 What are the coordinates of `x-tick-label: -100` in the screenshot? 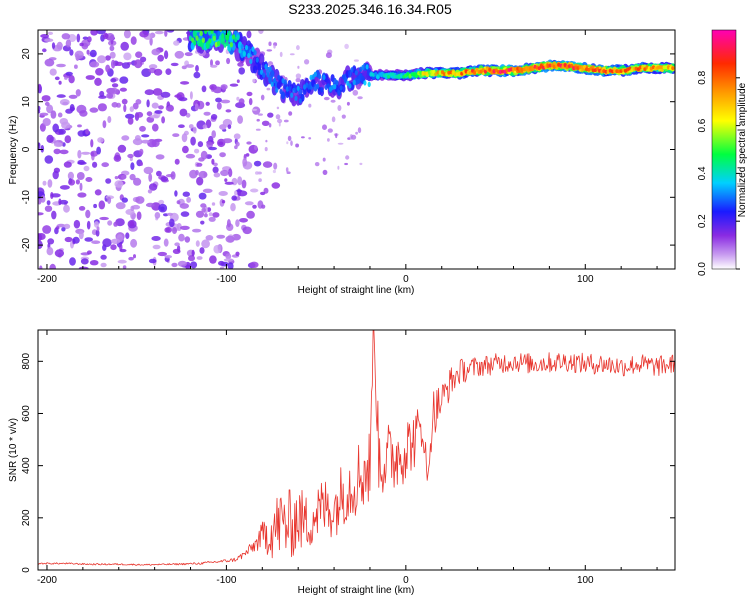 It's located at (226, 580).